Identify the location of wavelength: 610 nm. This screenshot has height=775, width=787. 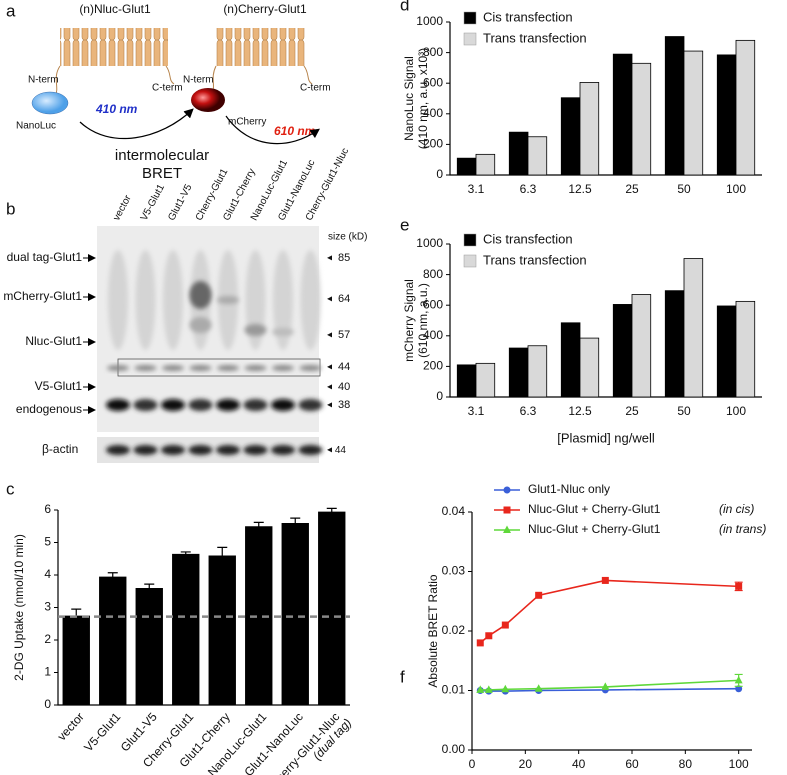
(295, 131).